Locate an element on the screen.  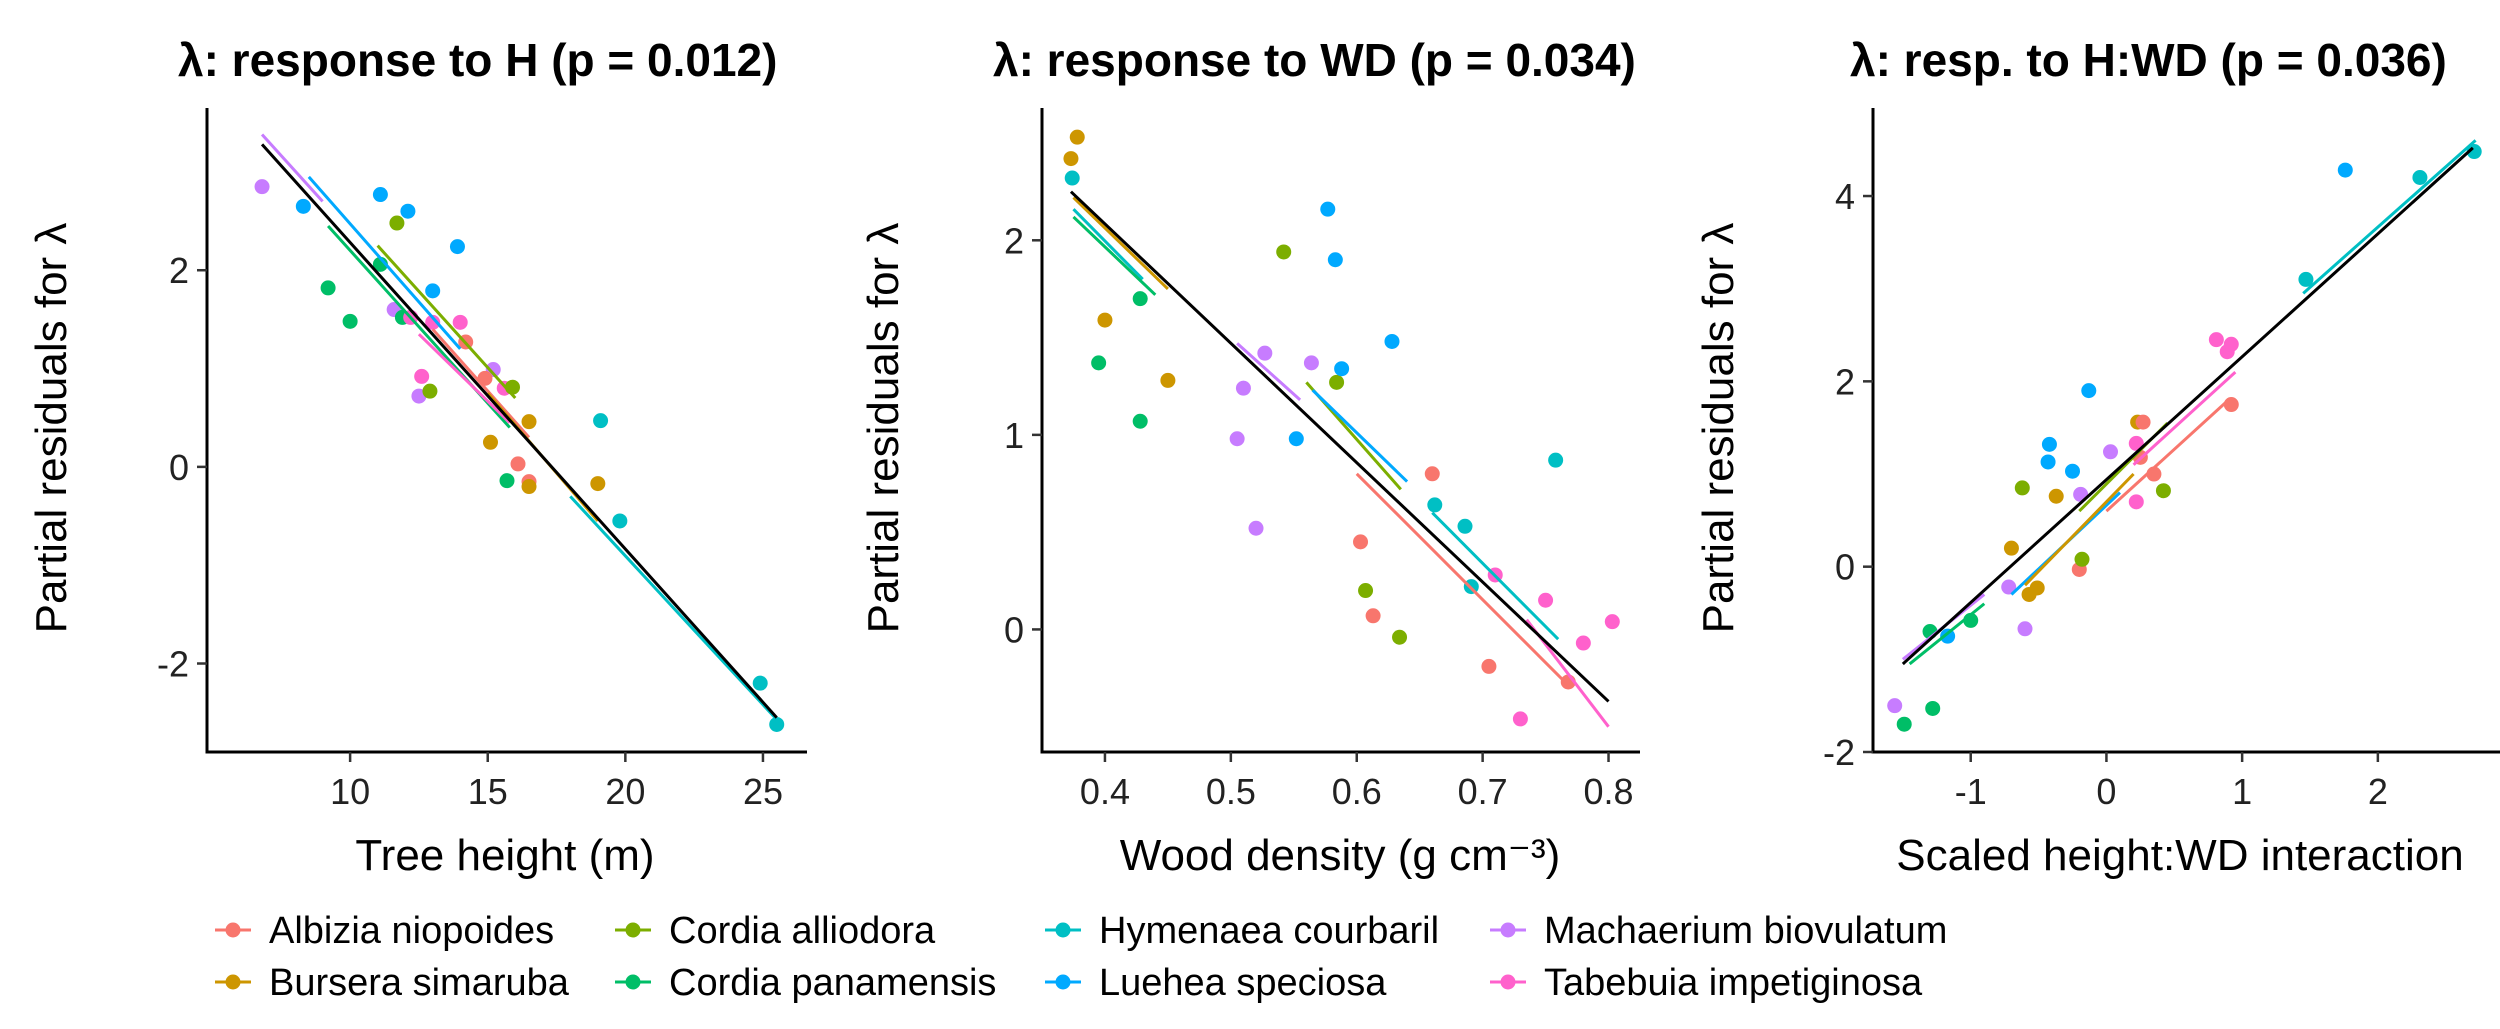
legend-item: Tabebuia impetiginosa is located at coordinates (1706, 983).